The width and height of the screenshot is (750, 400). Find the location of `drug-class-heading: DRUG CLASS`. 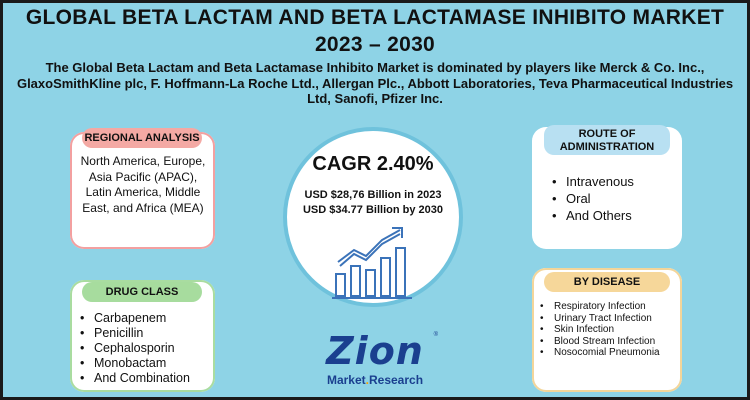

drug-class-heading: DRUG CLASS is located at coordinates (142, 292).